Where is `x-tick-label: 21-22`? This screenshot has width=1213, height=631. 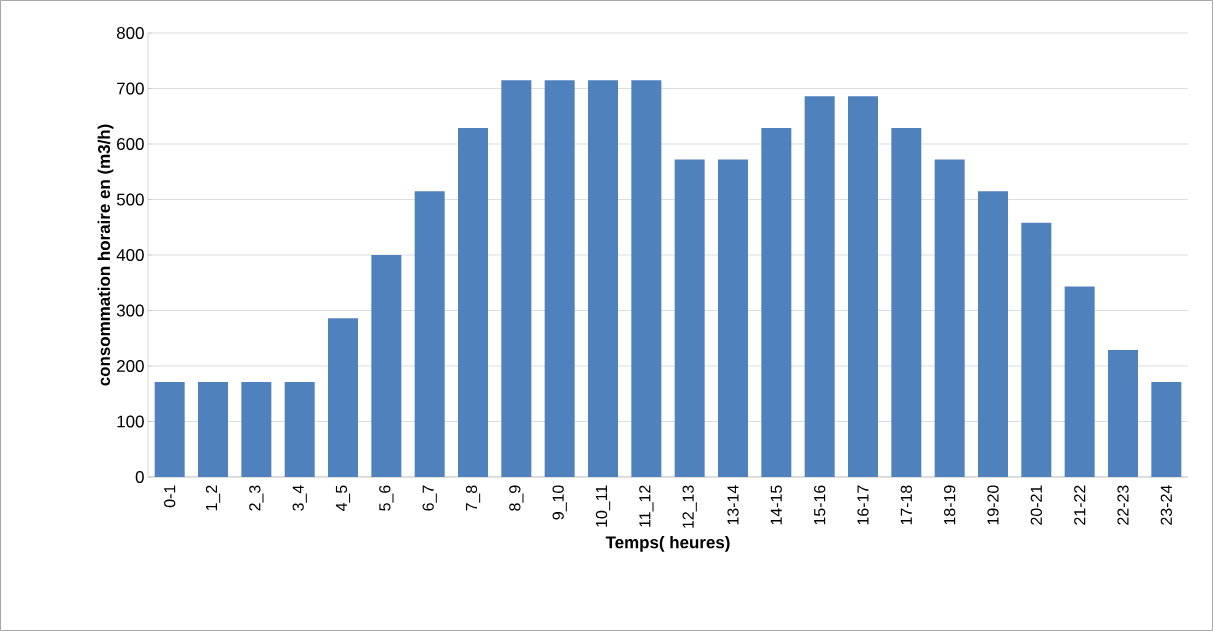 x-tick-label: 21-22 is located at coordinates (1080, 505).